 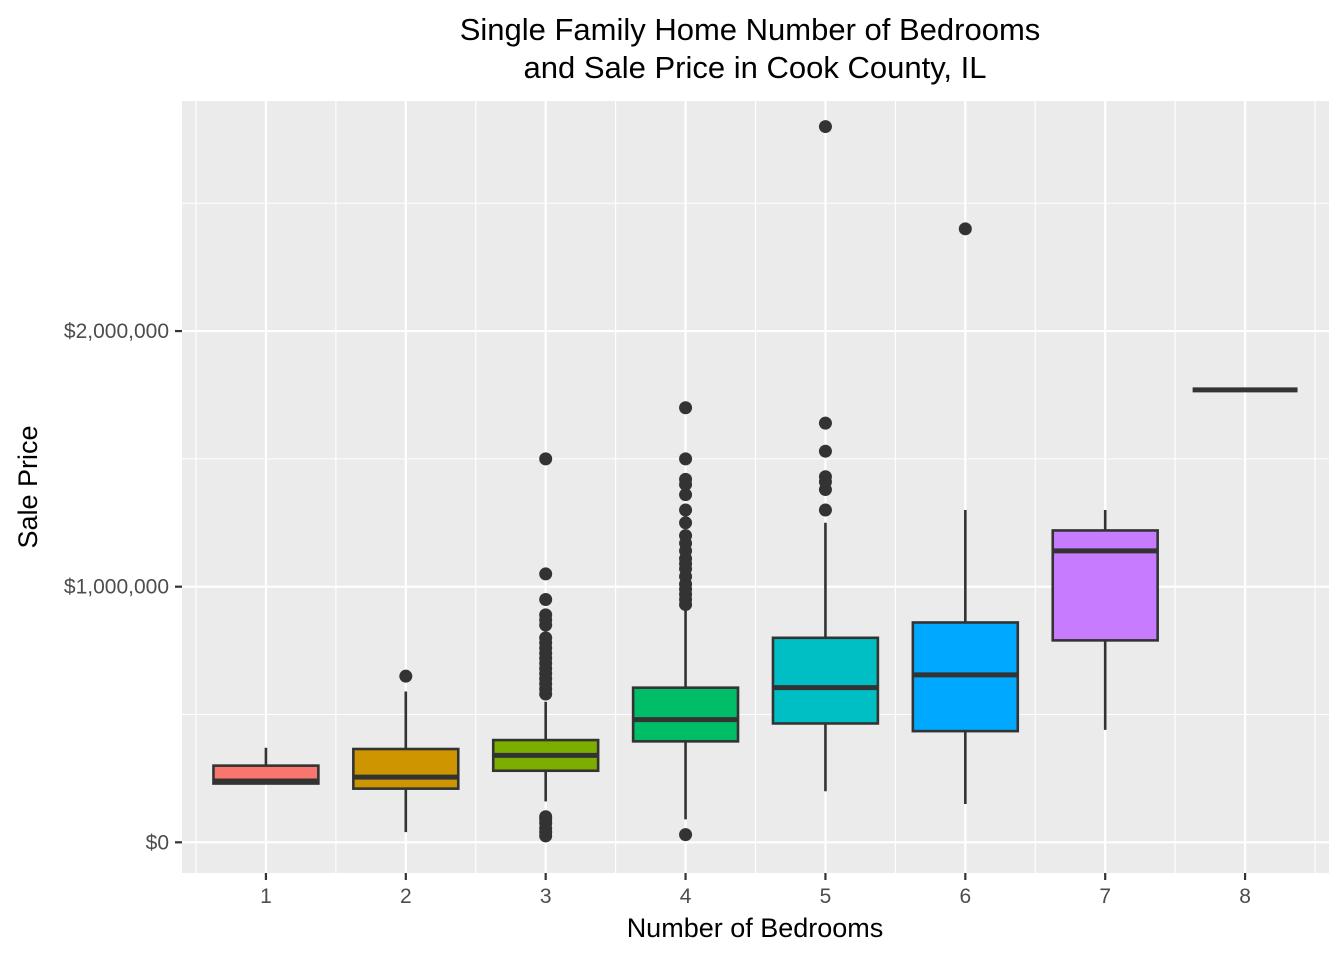 I want to click on chart-title-line-1: Single Family Home Number of Bedrooms, so click(x=750, y=29).